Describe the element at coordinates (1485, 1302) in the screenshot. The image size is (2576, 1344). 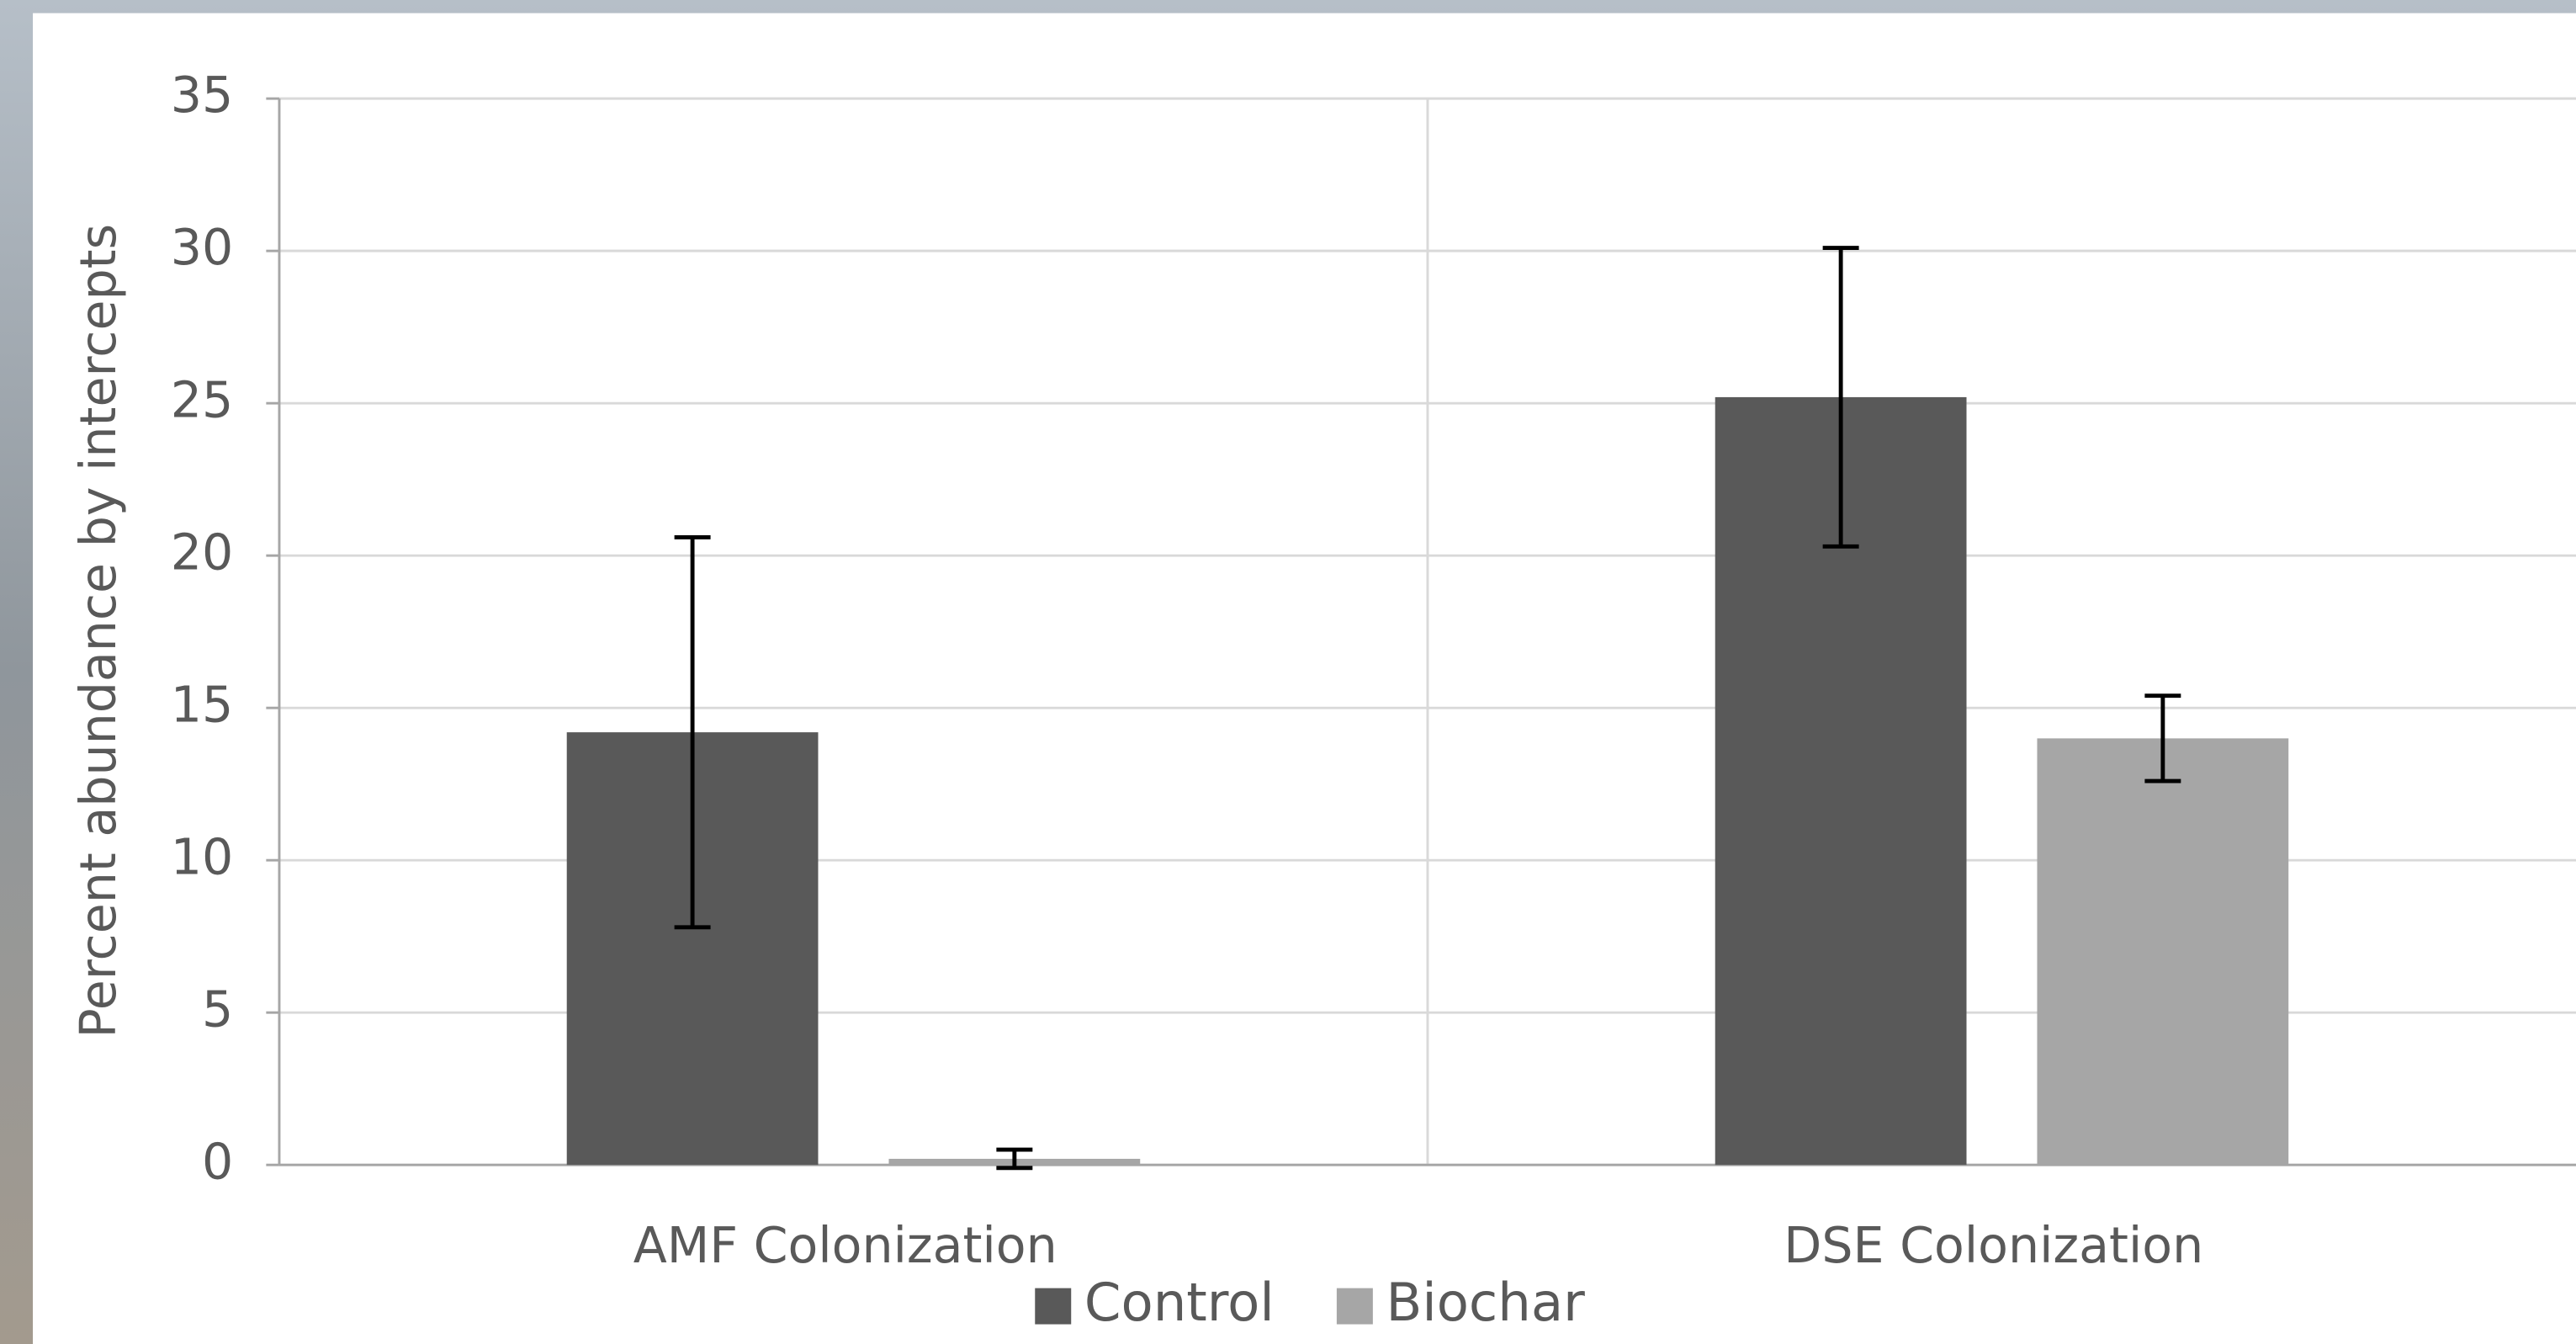
I see `legend-label: Biochar` at that location.